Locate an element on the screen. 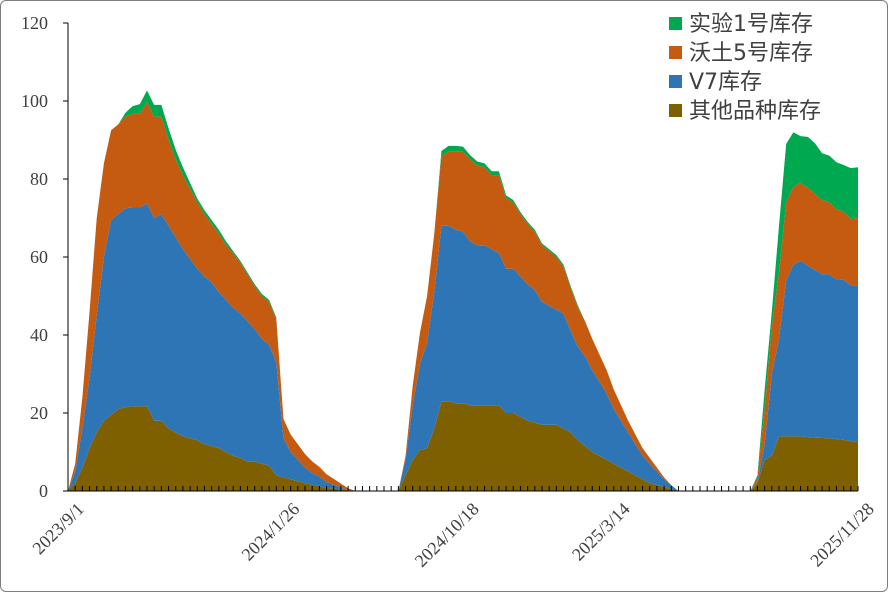  y-tick-label: 40 is located at coordinates (39, 335).